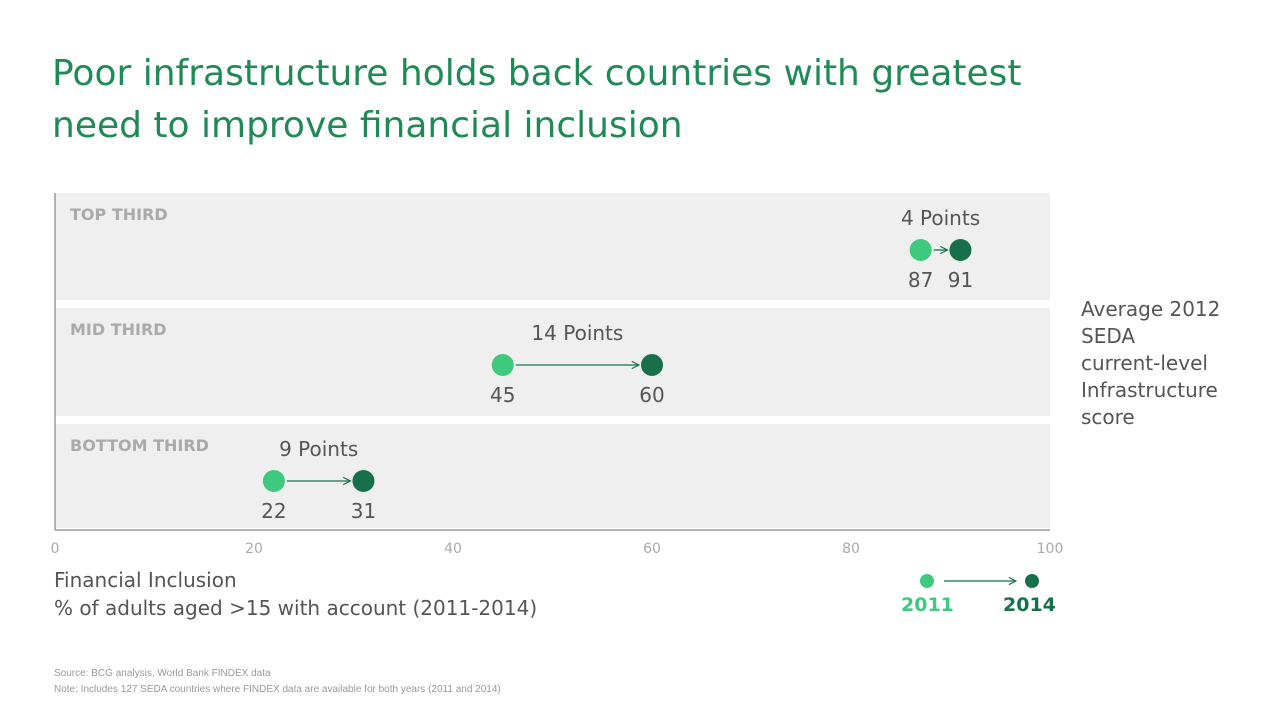 This screenshot has width=1280, height=723. What do you see at coordinates (318, 449) in the screenshot?
I see `bottom-third-change-label: 9 Points` at bounding box center [318, 449].